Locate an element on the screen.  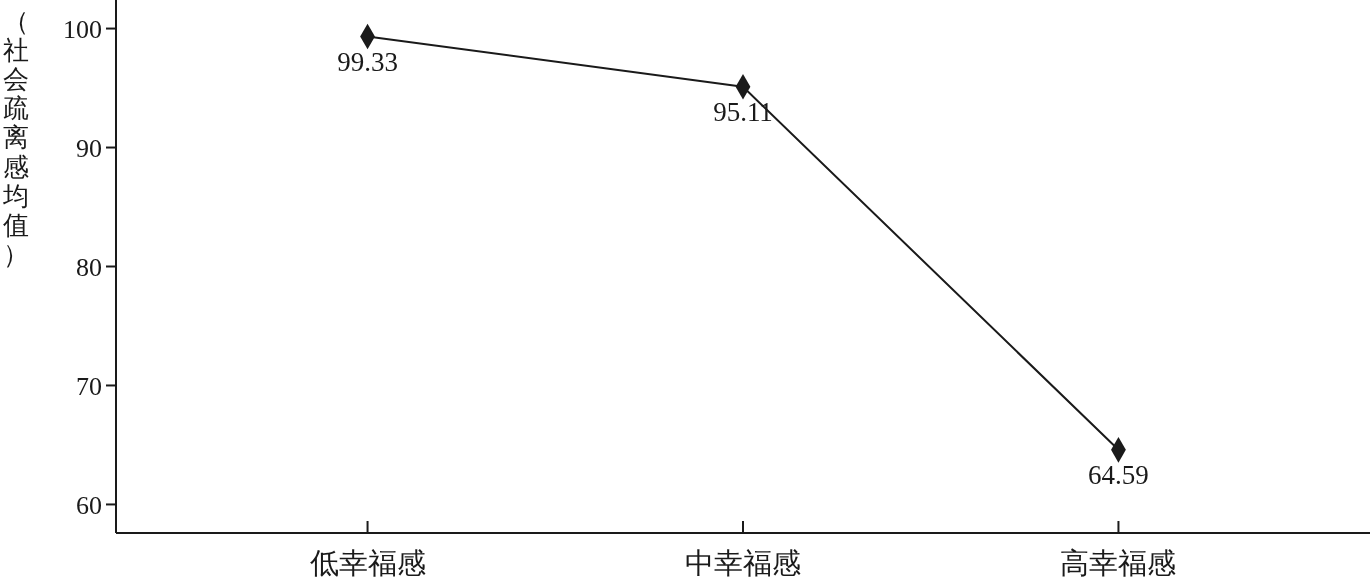
y-tick-label: 80 is located at coordinates (89, 267).